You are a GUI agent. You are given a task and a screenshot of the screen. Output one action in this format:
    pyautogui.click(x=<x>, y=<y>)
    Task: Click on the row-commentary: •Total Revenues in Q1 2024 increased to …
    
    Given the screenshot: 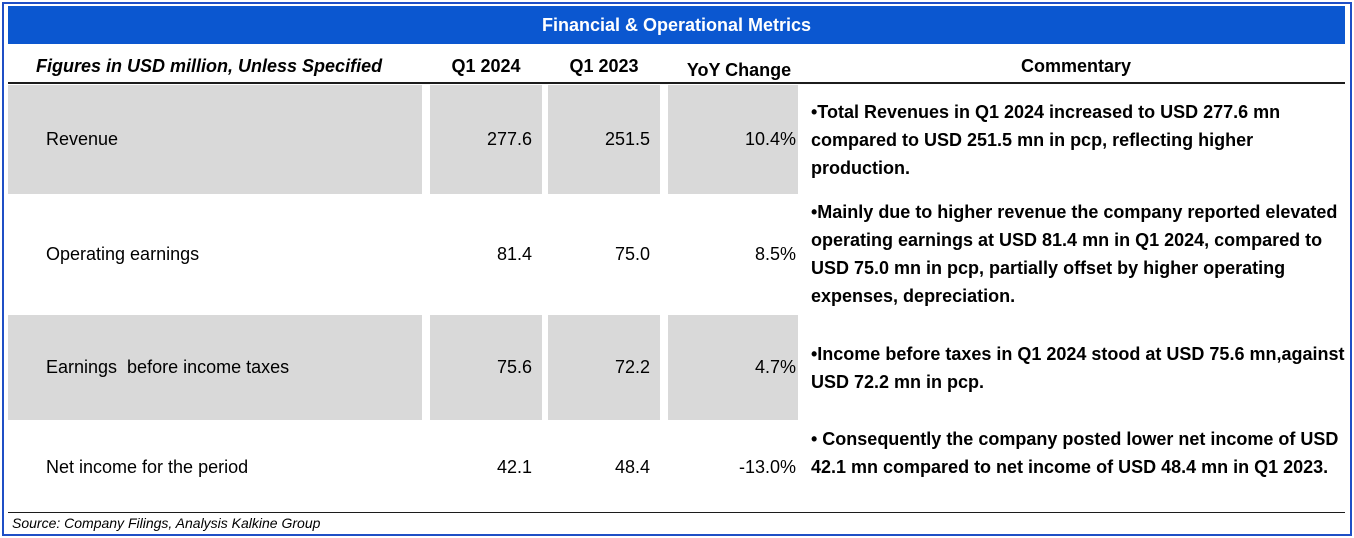 What is the action you would take?
    pyautogui.click(x=1046, y=140)
    